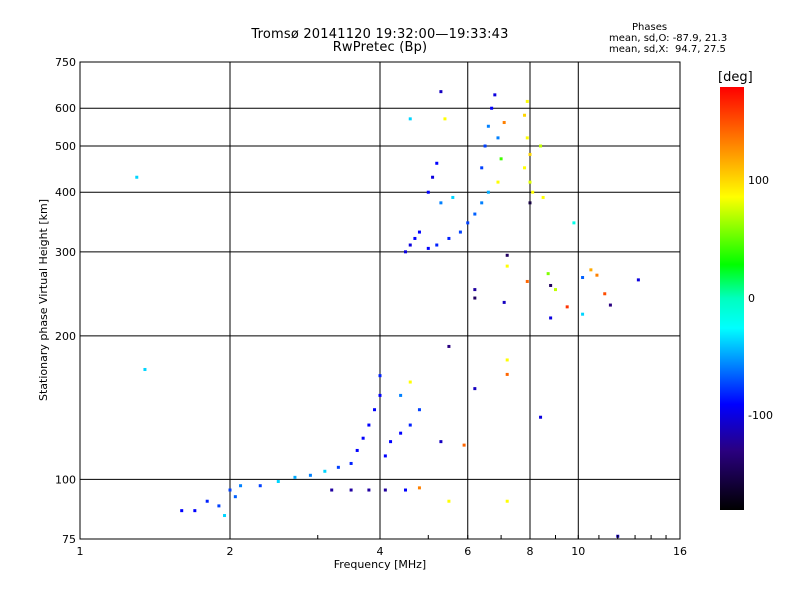 This screenshot has width=800, height=600. Describe the element at coordinates (530, 551) in the screenshot. I see `x-tick-label: 8` at that location.